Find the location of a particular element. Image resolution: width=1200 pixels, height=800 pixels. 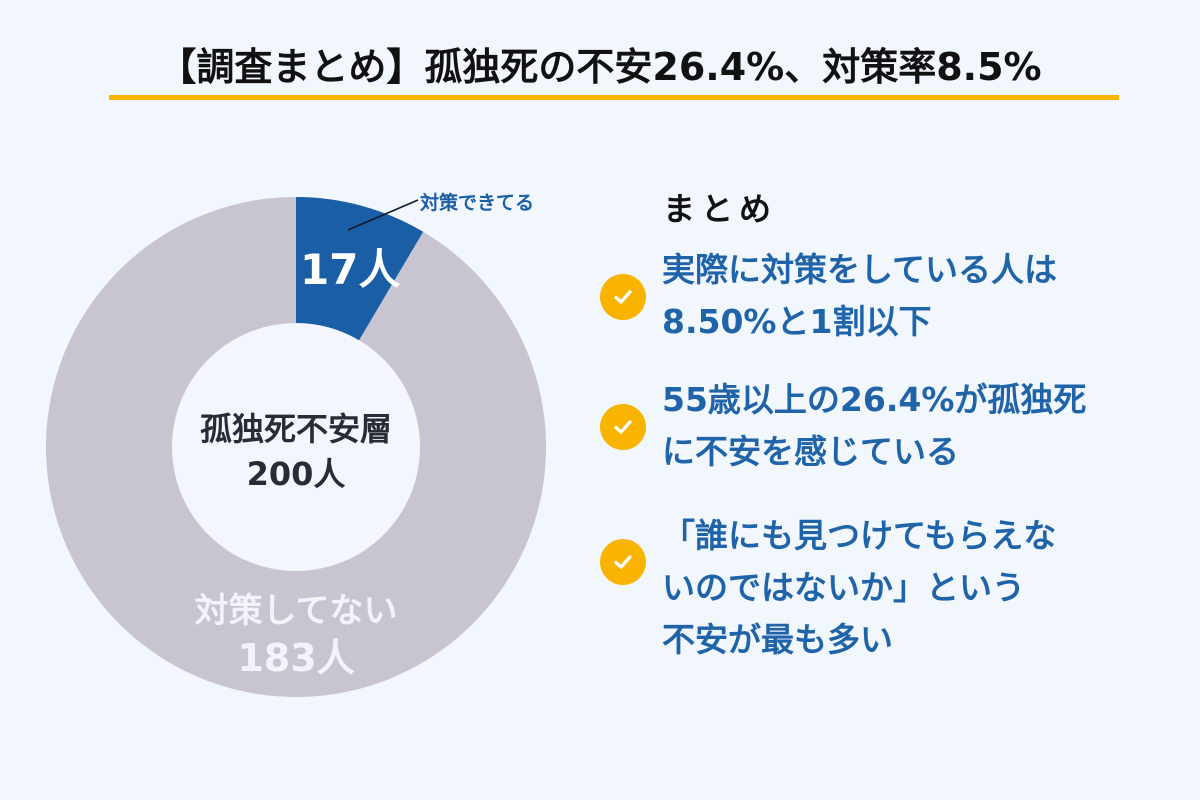

summary-text: 実際に対策をしている人は 8.50%と1割以下 is located at coordinates (860, 295).